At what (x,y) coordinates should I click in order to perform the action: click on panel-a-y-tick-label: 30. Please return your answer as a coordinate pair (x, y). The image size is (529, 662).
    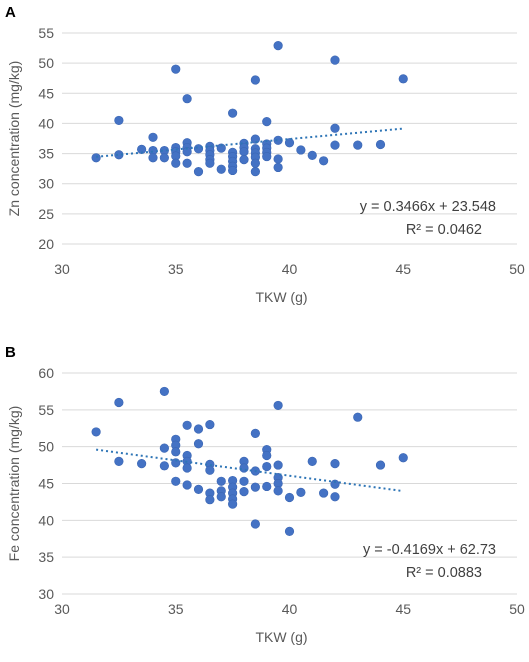
    Looking at the image, I should click on (46, 184).